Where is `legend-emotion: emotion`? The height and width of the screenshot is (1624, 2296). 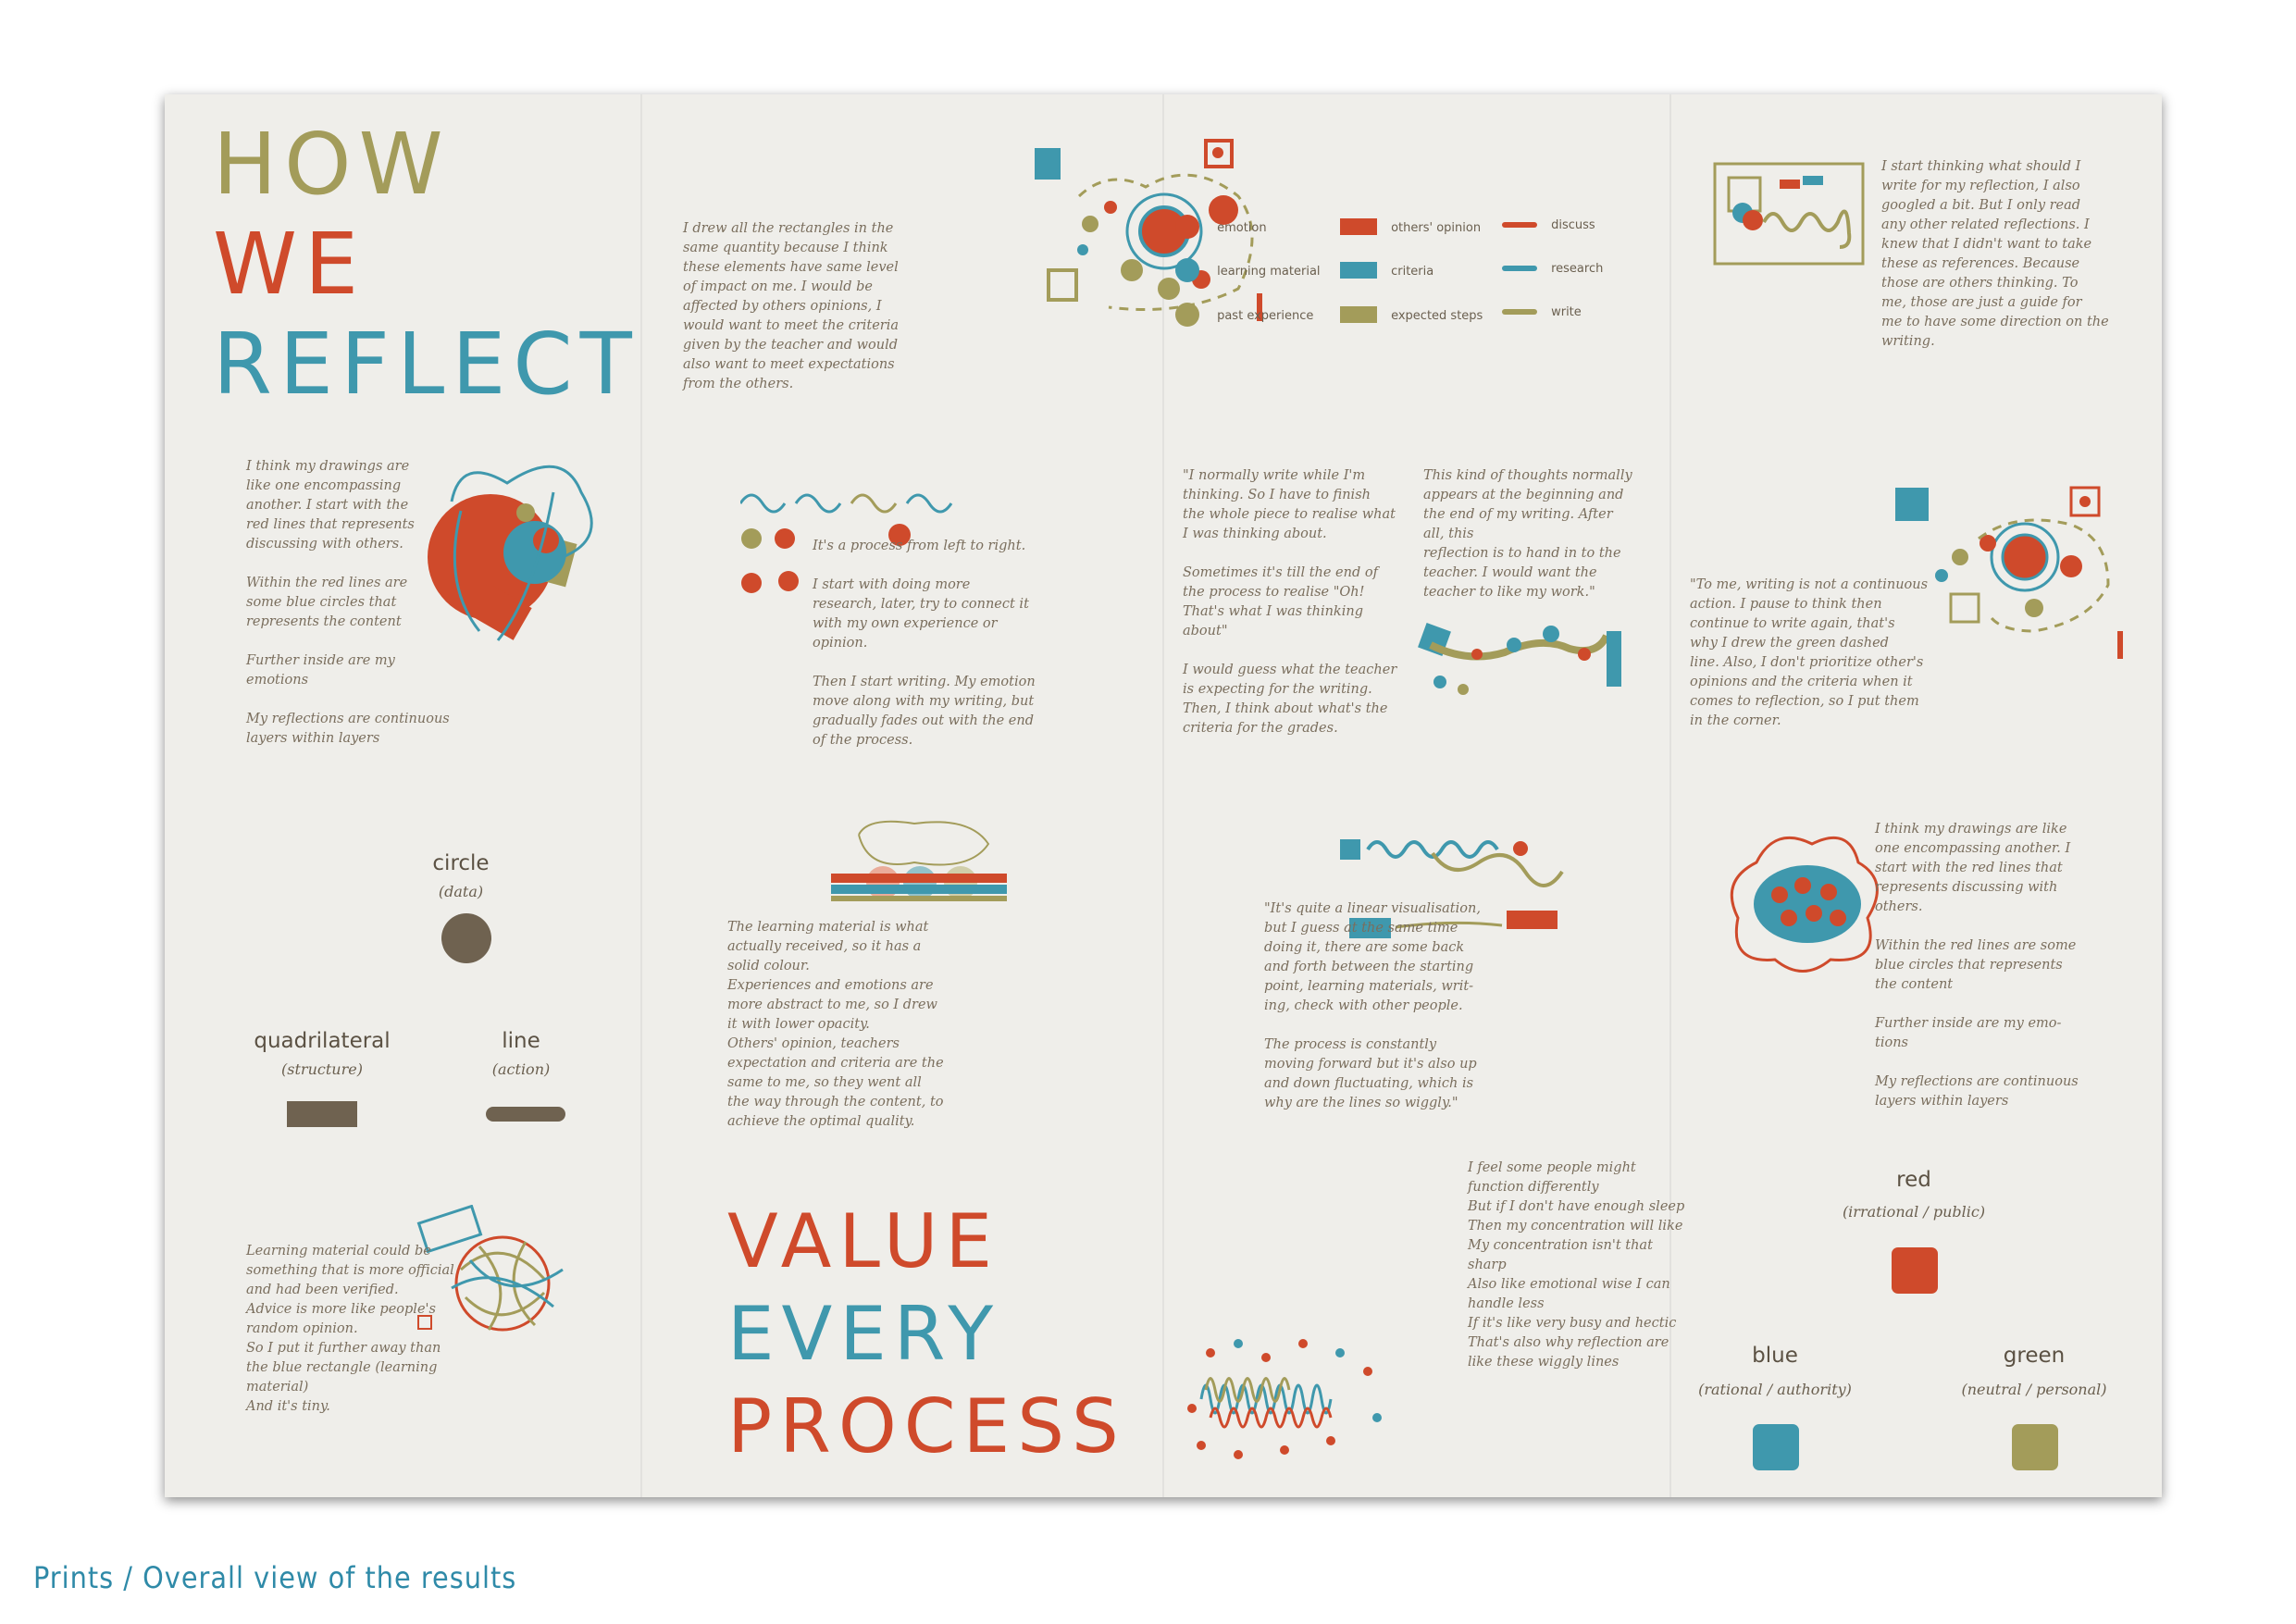
legend-emotion: emotion is located at coordinates (1220, 227).